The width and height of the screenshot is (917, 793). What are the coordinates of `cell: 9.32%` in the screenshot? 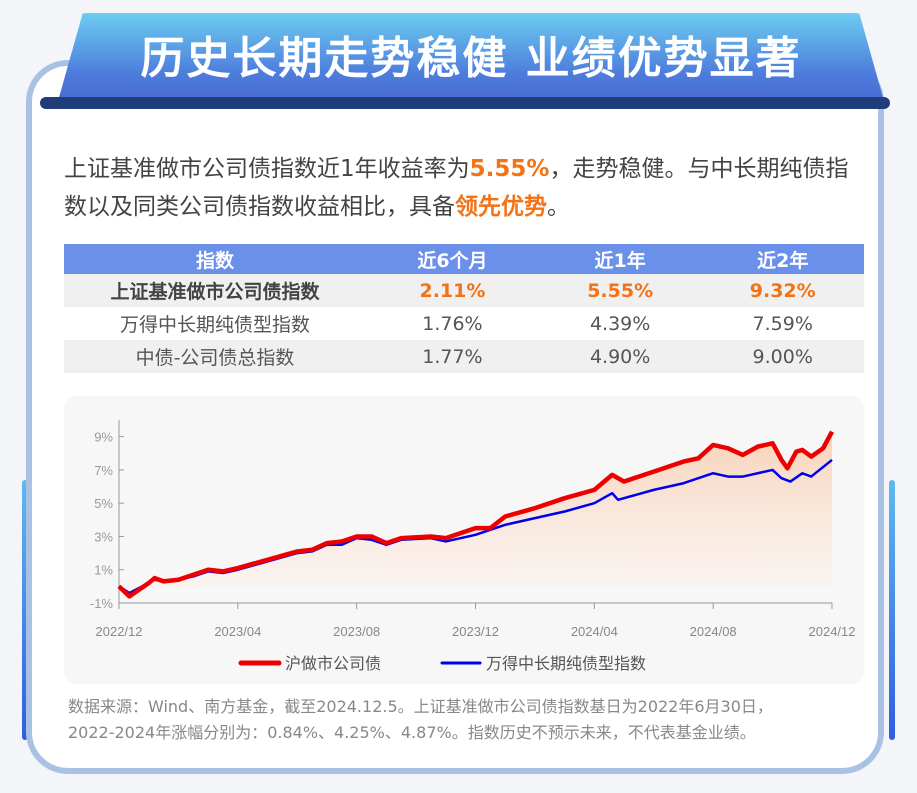 It's located at (782, 290).